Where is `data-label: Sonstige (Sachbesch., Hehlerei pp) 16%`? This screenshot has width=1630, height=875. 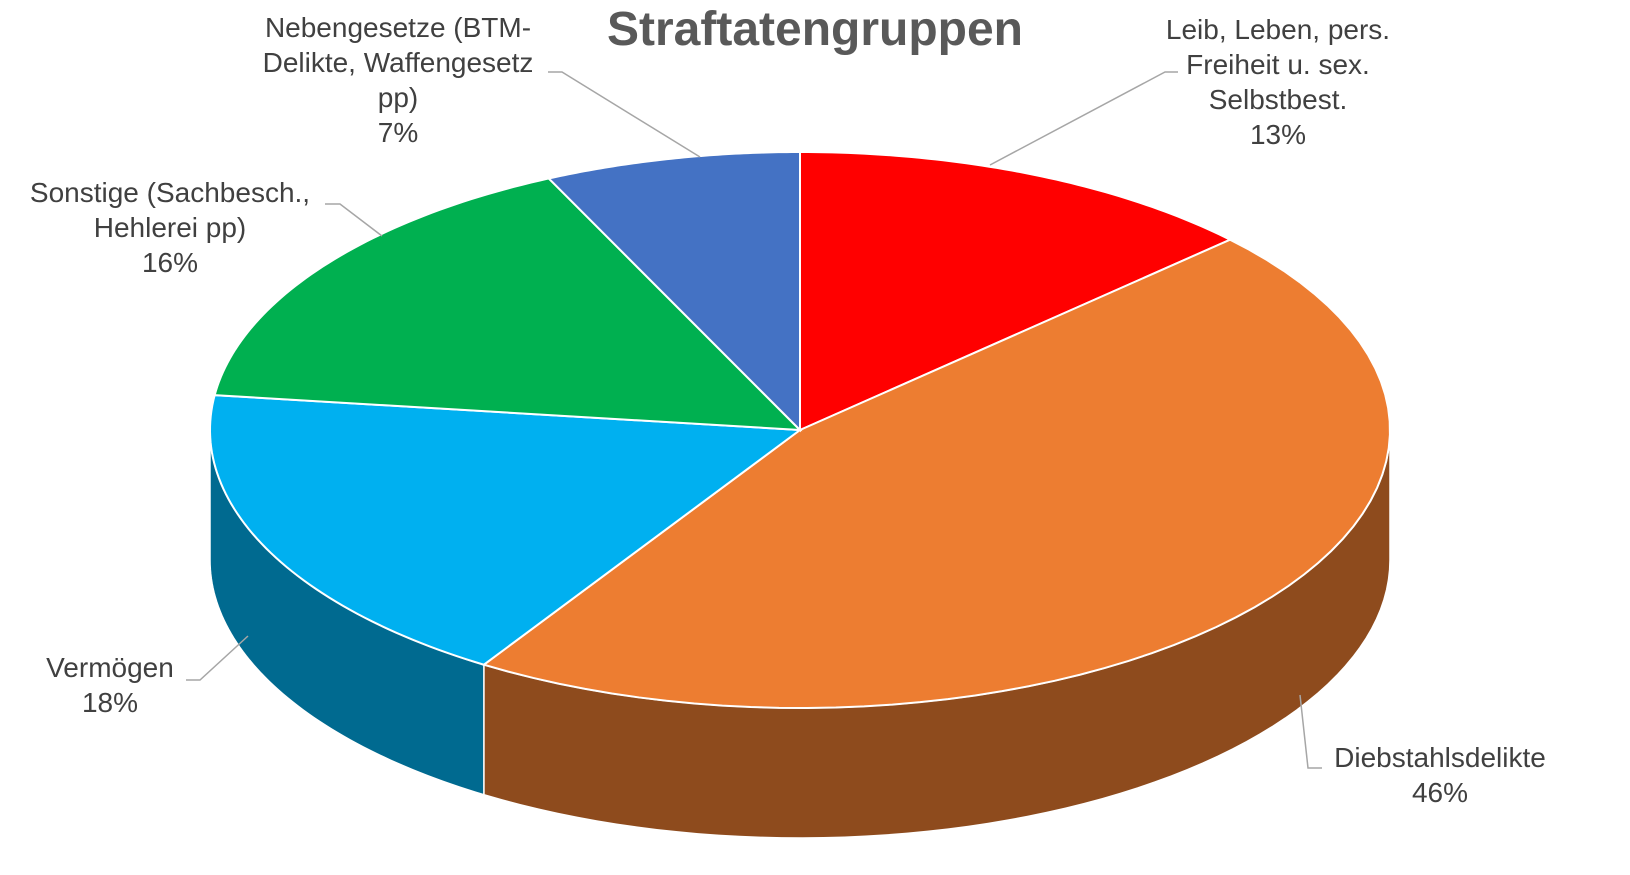 data-label: Sonstige (Sachbesch., Hehlerei pp) 16% is located at coordinates (170, 227).